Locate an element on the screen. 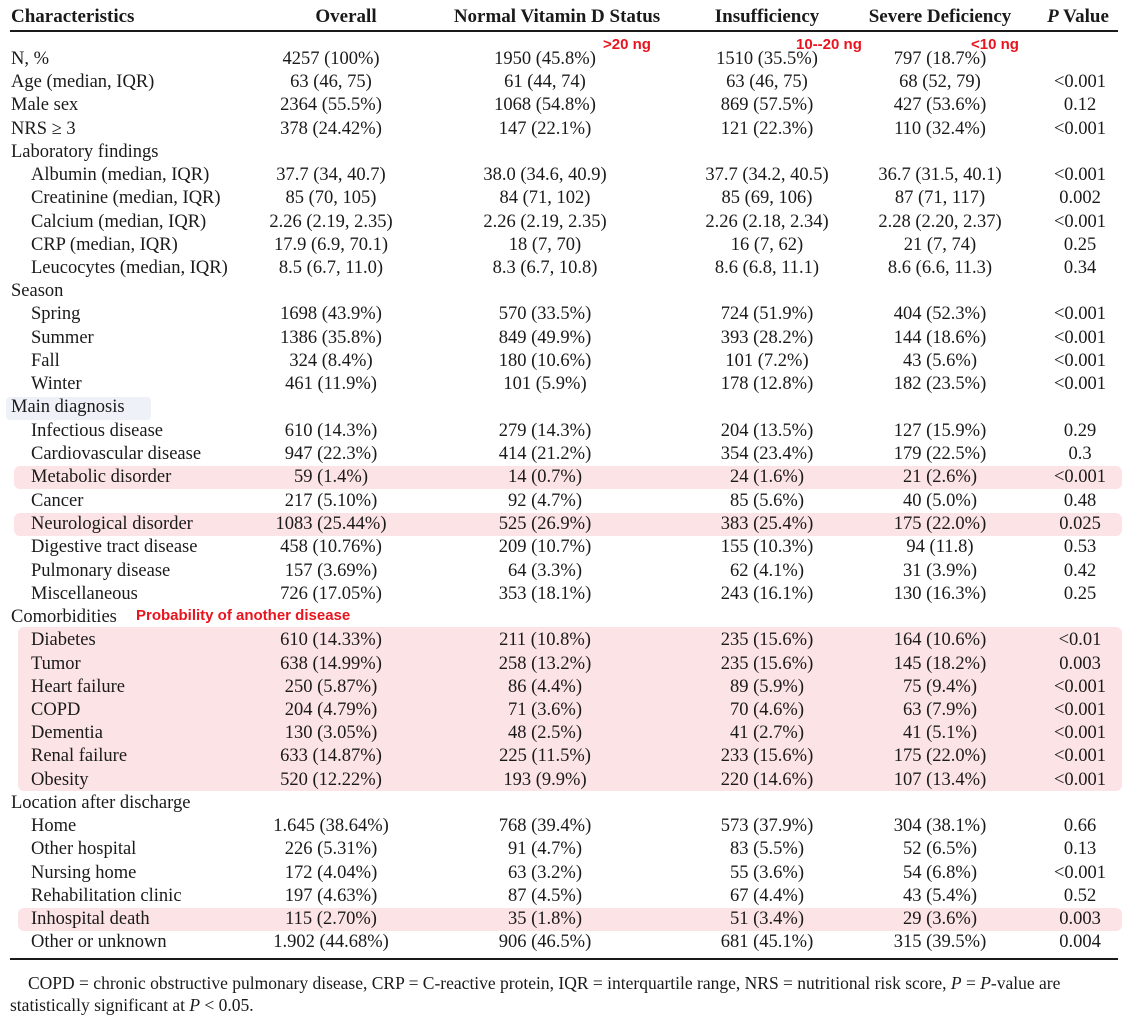 The width and height of the screenshot is (1144, 1018). row-label: Miscellaneous is located at coordinates (84, 594).